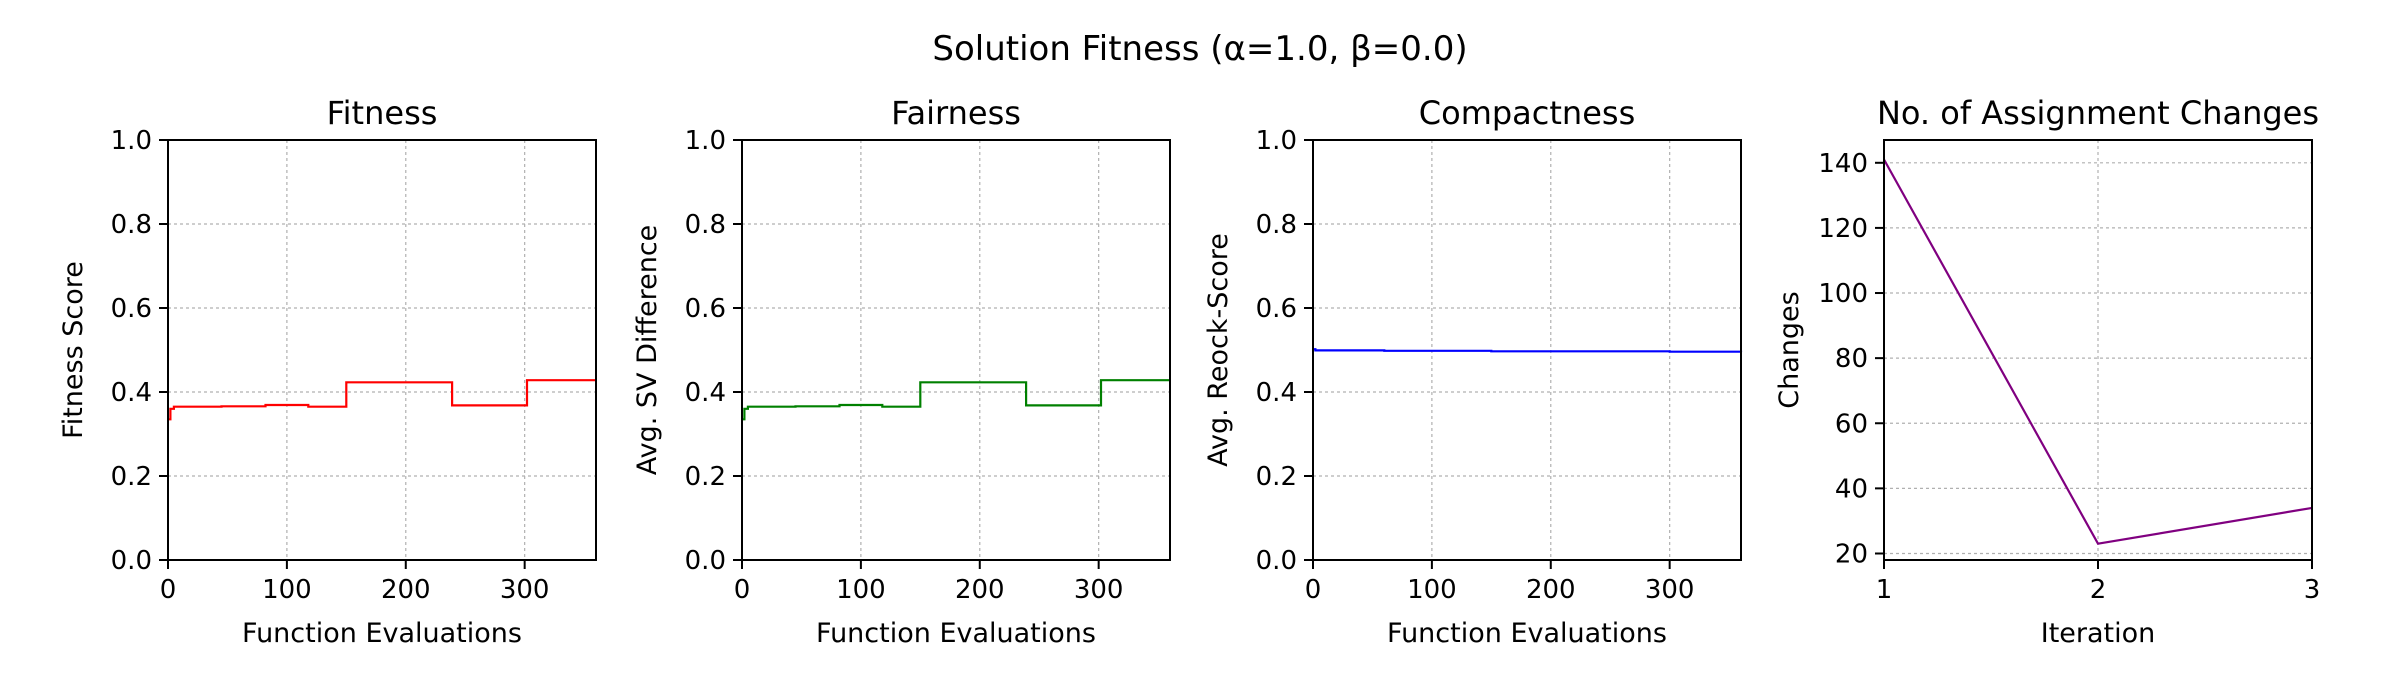 The image size is (2400, 700). What do you see at coordinates (1843, 294) in the screenshot?
I see `y-tick-label: 100` at bounding box center [1843, 294].